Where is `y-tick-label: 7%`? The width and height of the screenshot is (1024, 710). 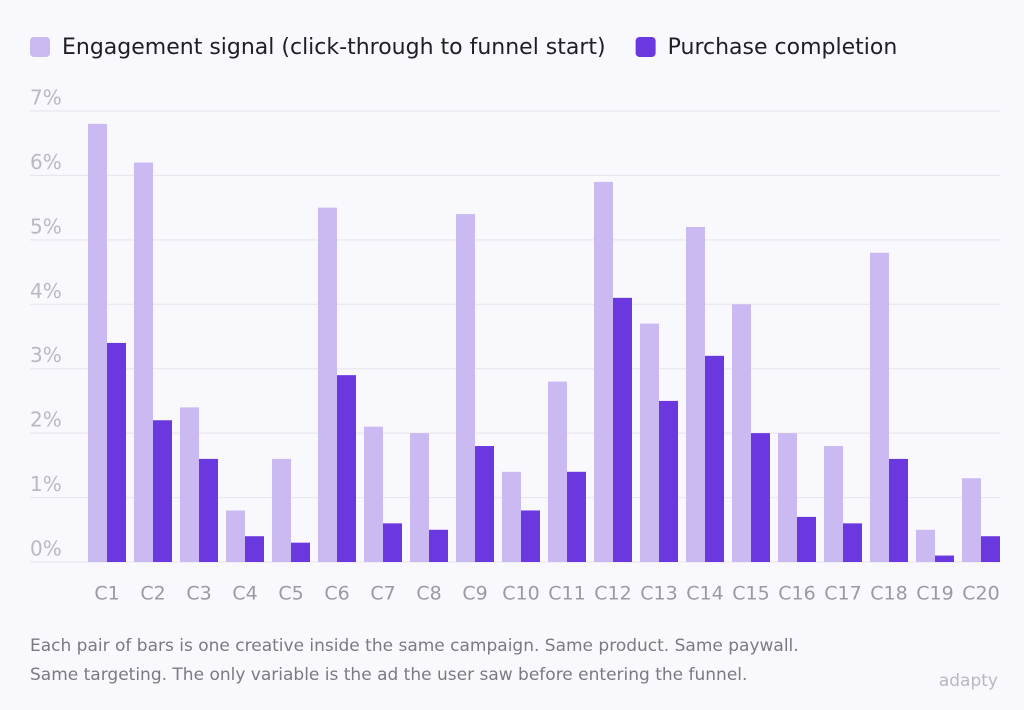
y-tick-label: 7% is located at coordinates (46, 98).